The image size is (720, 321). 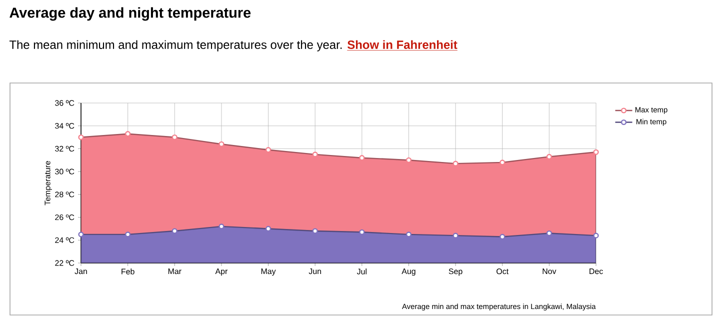 What do you see at coordinates (130, 14) in the screenshot?
I see `chart-title: Average day and night temperature` at bounding box center [130, 14].